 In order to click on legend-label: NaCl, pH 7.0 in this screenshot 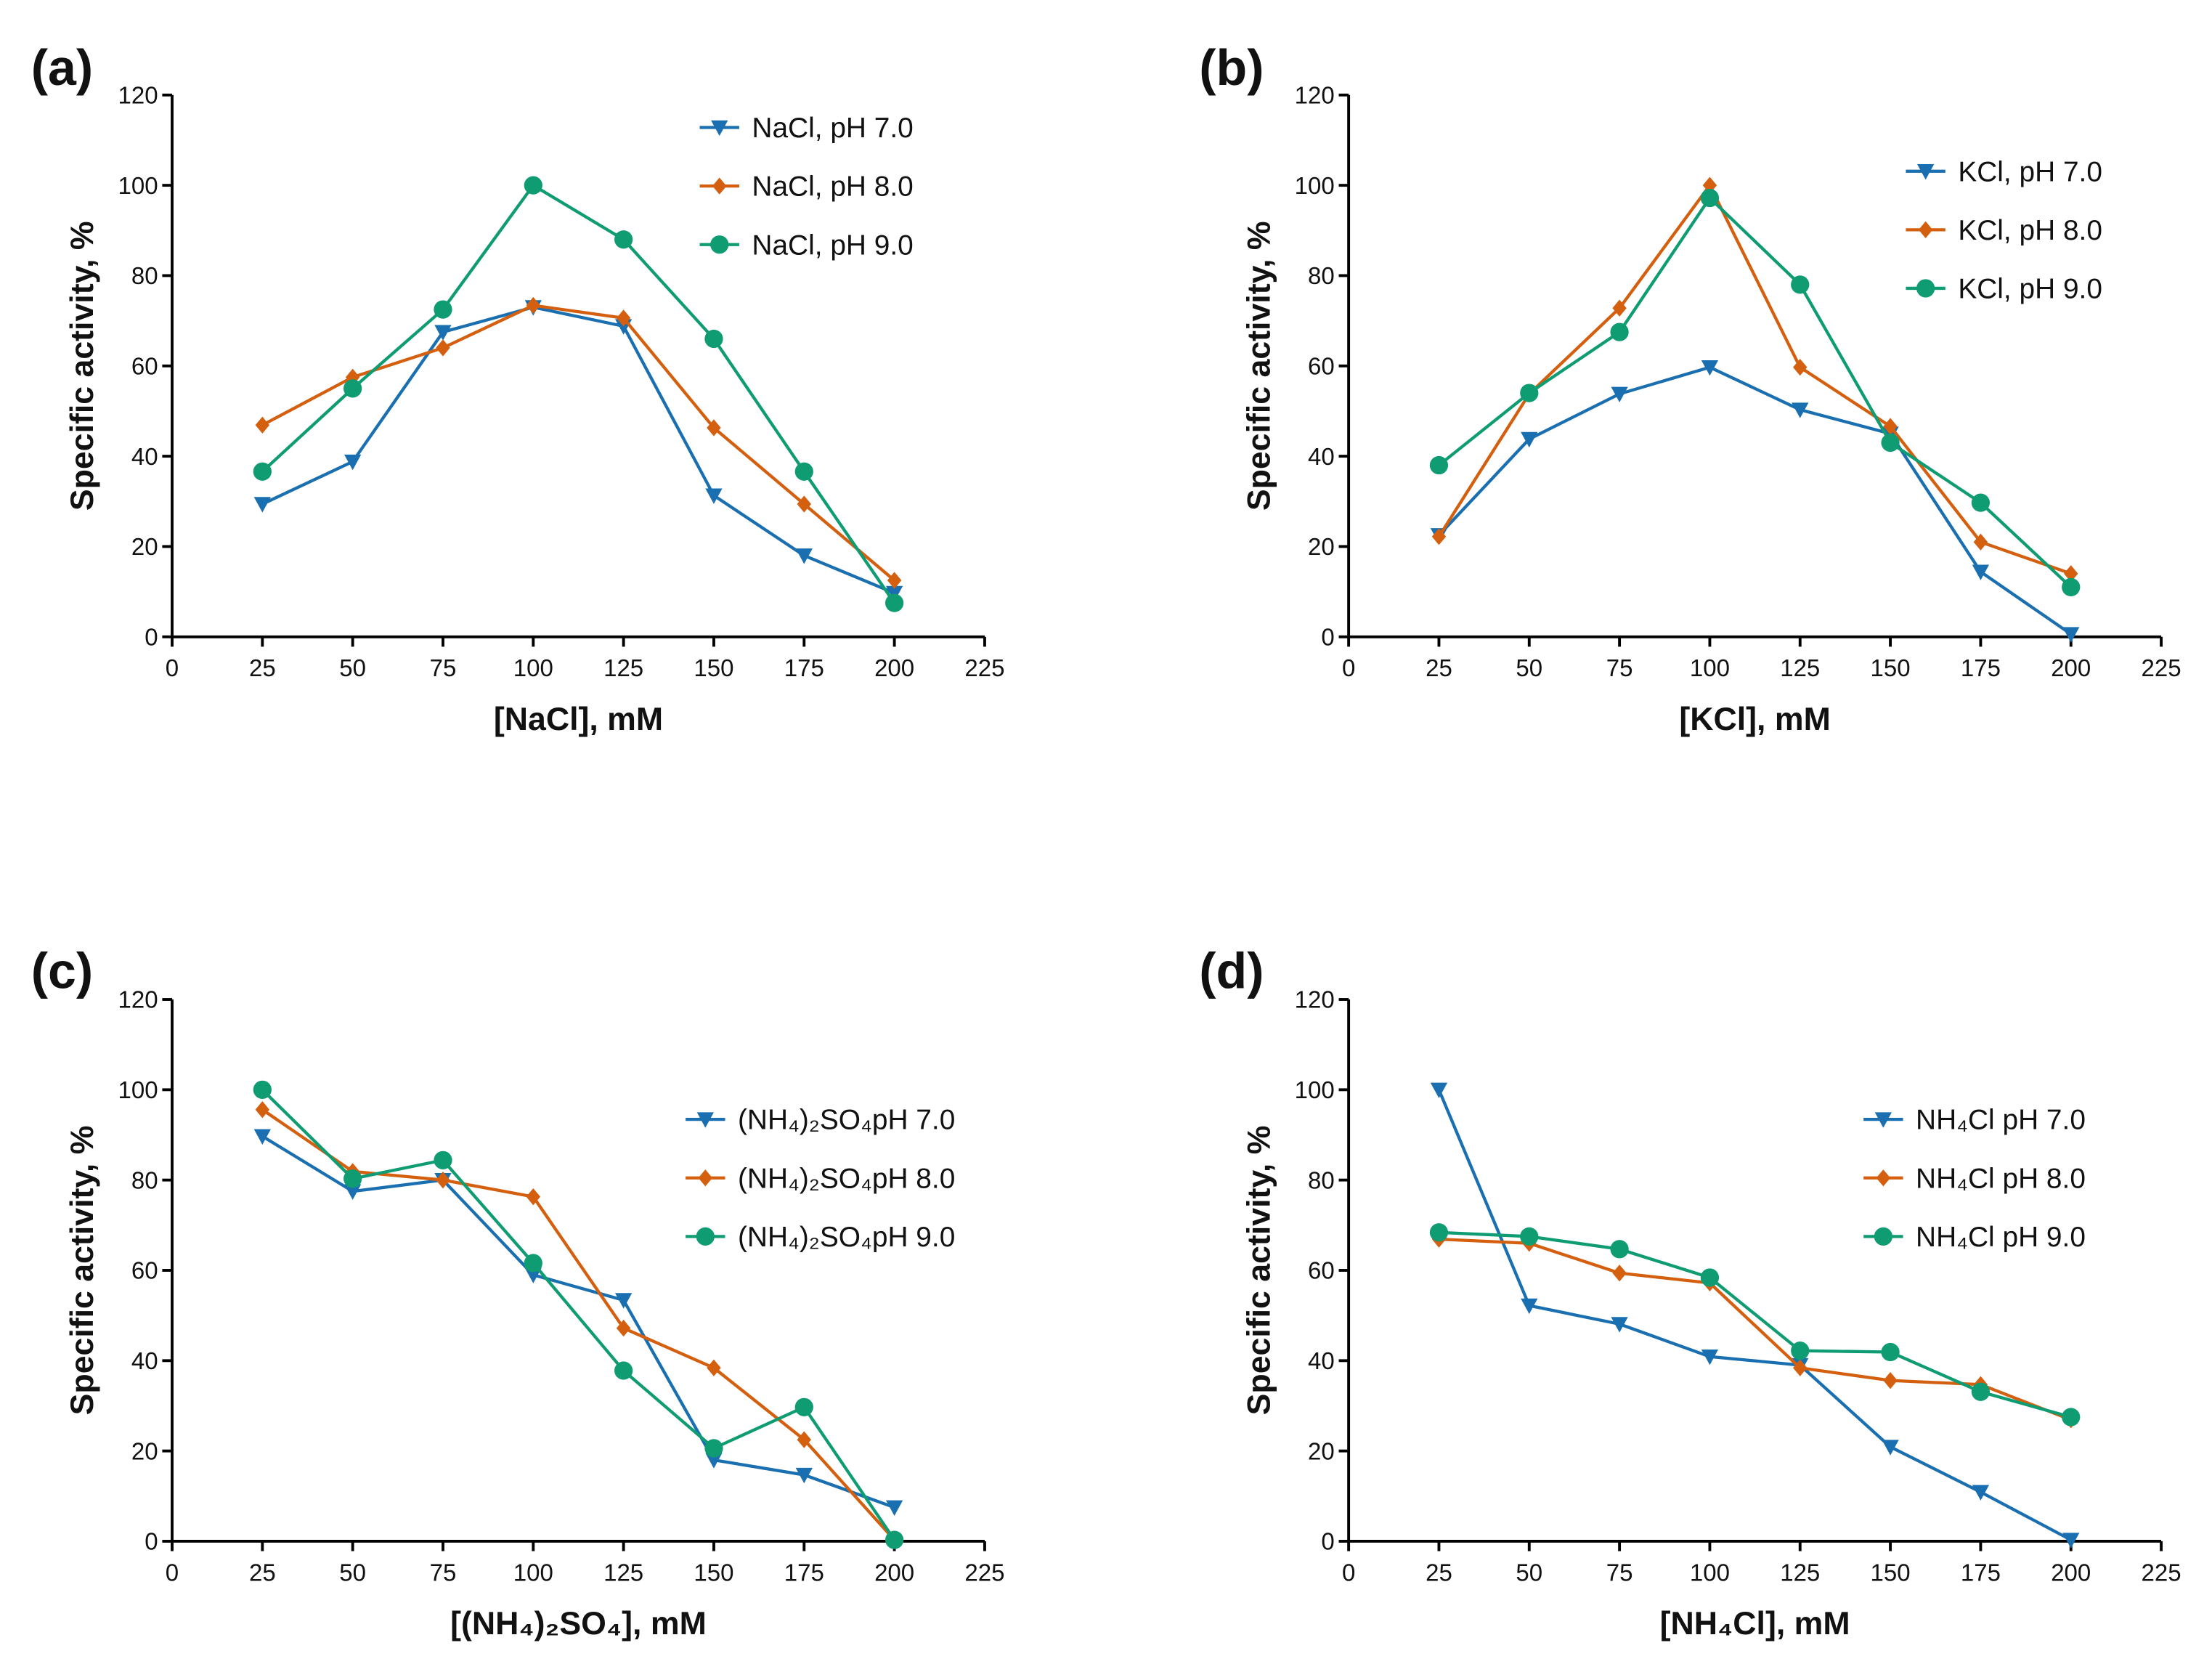, I will do `click(832, 128)`.